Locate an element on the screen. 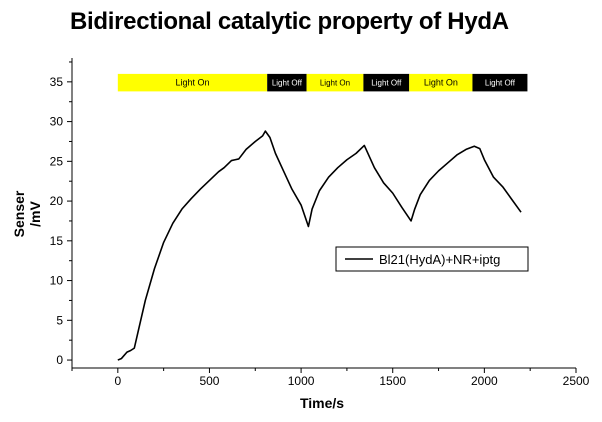 Image resolution: width=602 pixels, height=422 pixels. legend-label: Bl21(HydA)+NR+iptg is located at coordinates (439, 259).